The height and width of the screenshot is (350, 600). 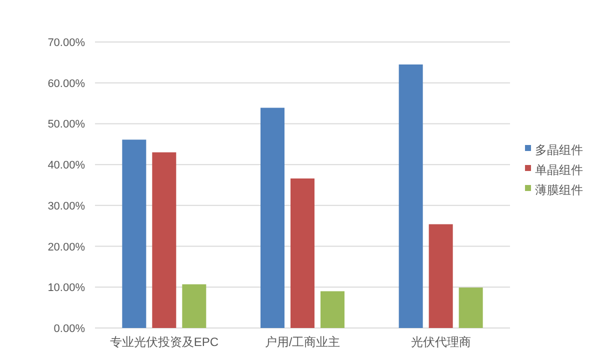 What do you see at coordinates (164, 342) in the screenshot?
I see `x-tick-label: 专业光伏投资及EPC` at bounding box center [164, 342].